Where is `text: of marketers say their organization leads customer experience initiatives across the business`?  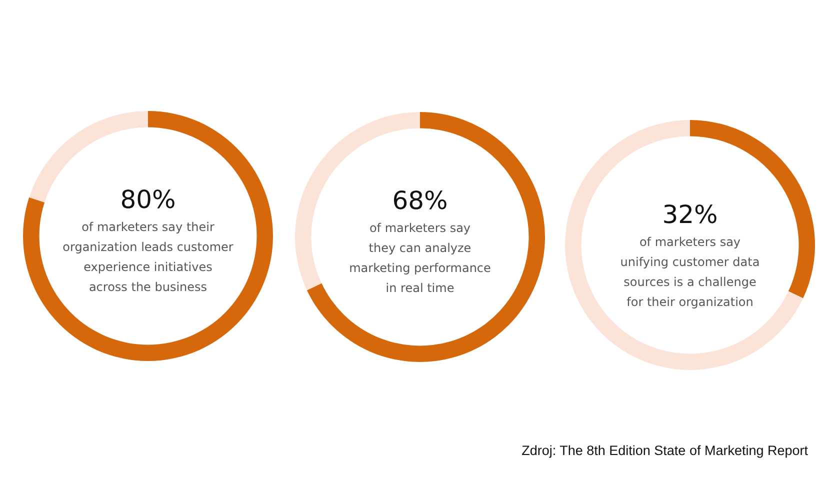 text: of marketers say their organization leads customer experience initiatives across the business is located at coordinates (148, 257).